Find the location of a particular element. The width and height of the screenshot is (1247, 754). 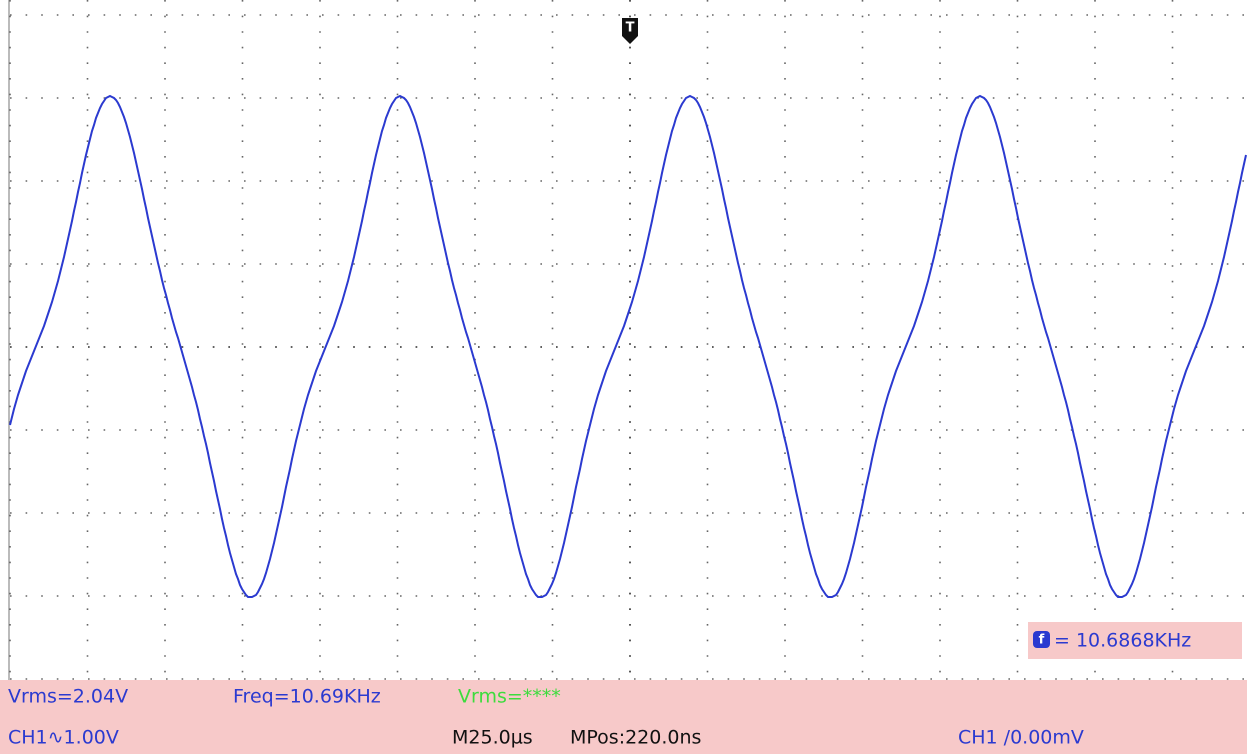

freq-readout: Freq=10.69KHz is located at coordinates (307, 697).